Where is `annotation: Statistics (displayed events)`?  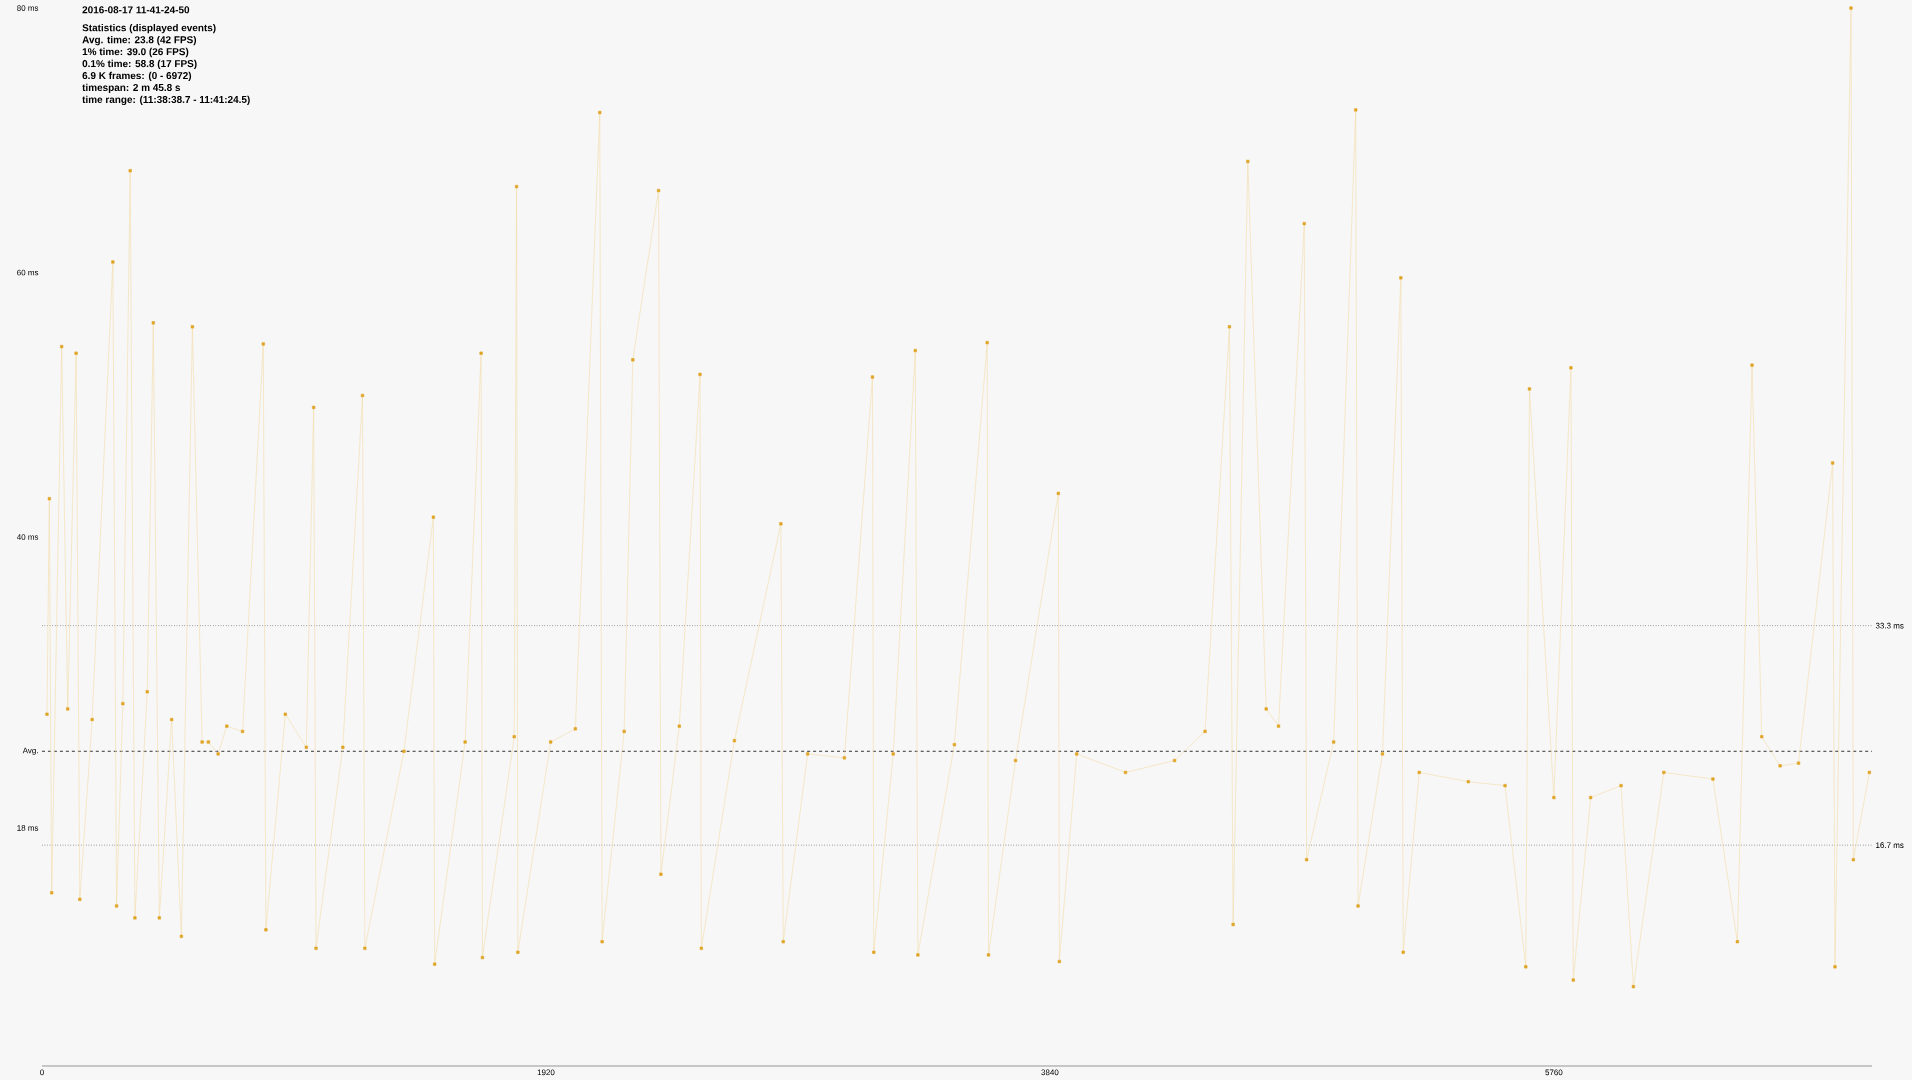
annotation: Statistics (displayed events) is located at coordinates (149, 28).